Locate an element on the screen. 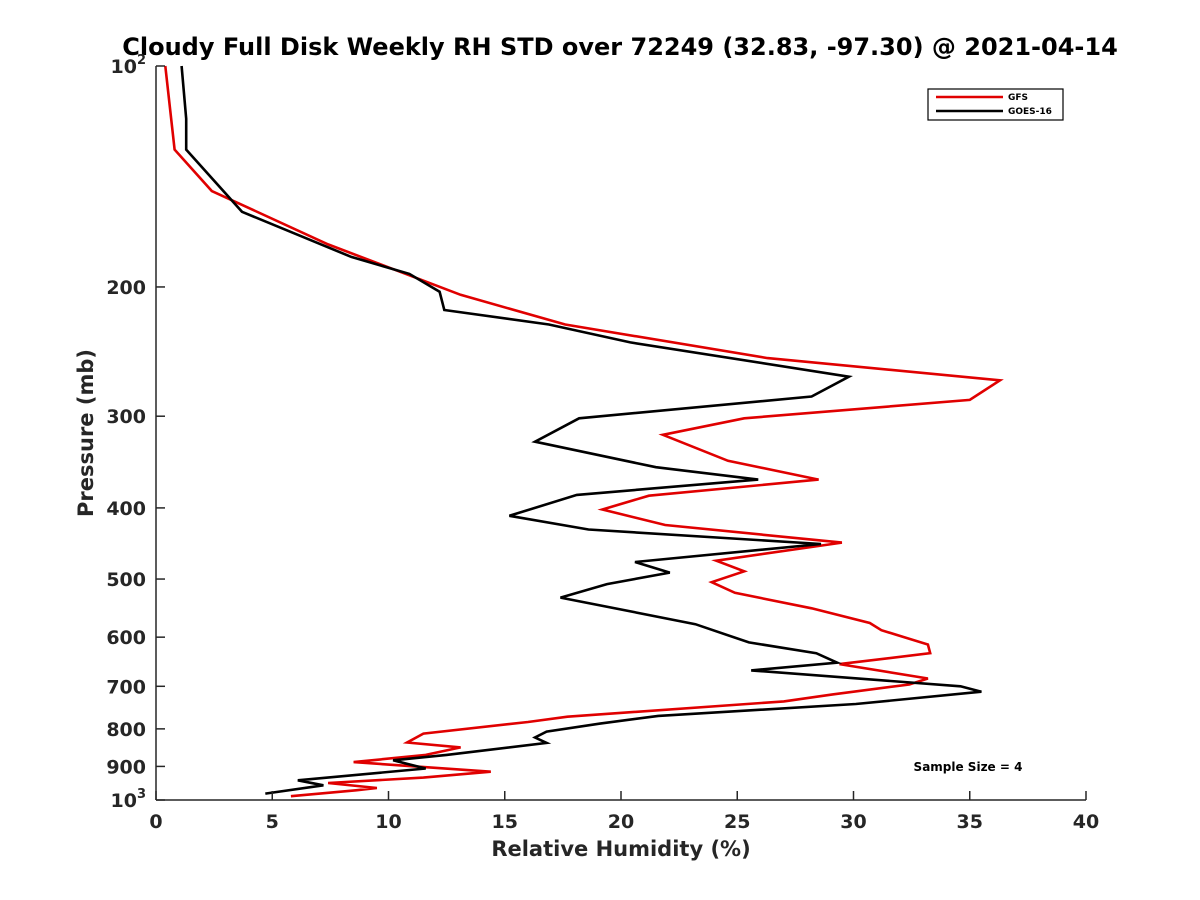 The height and width of the screenshot is (900, 1200). x-tick-label: 25 is located at coordinates (737, 822).